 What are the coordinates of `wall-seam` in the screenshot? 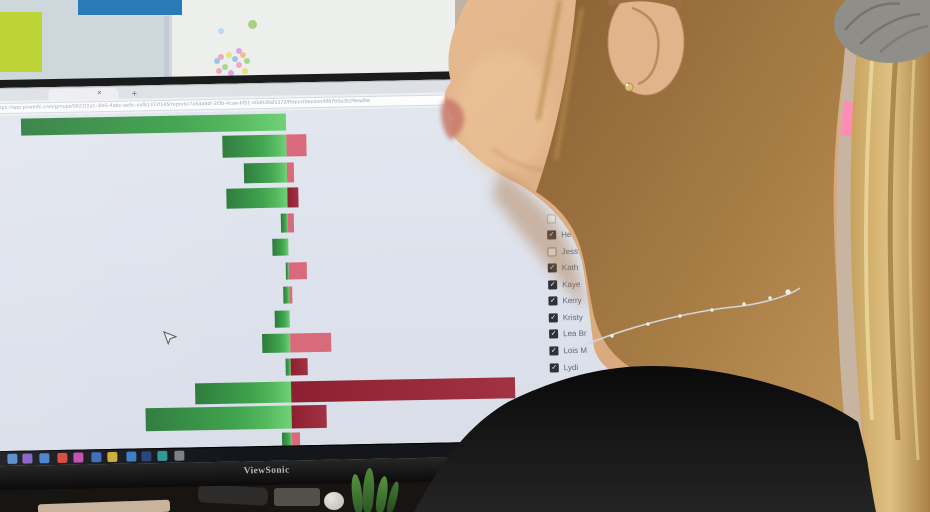 It's located at (166, 47).